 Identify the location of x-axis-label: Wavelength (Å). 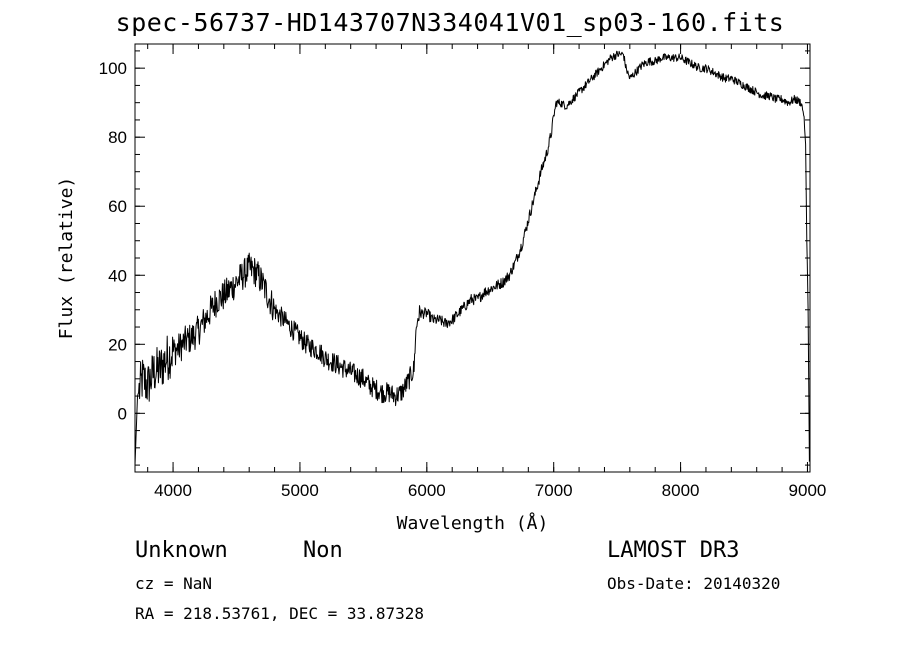
(473, 523).